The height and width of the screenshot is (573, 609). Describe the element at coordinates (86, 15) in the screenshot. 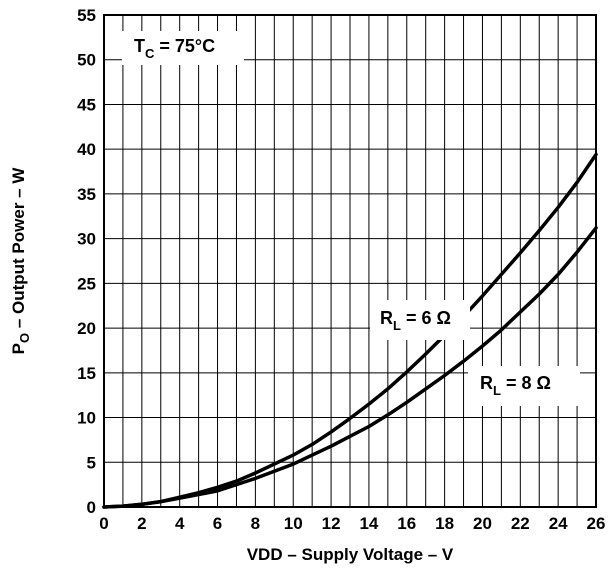

I see `y-tick-label: 55` at that location.